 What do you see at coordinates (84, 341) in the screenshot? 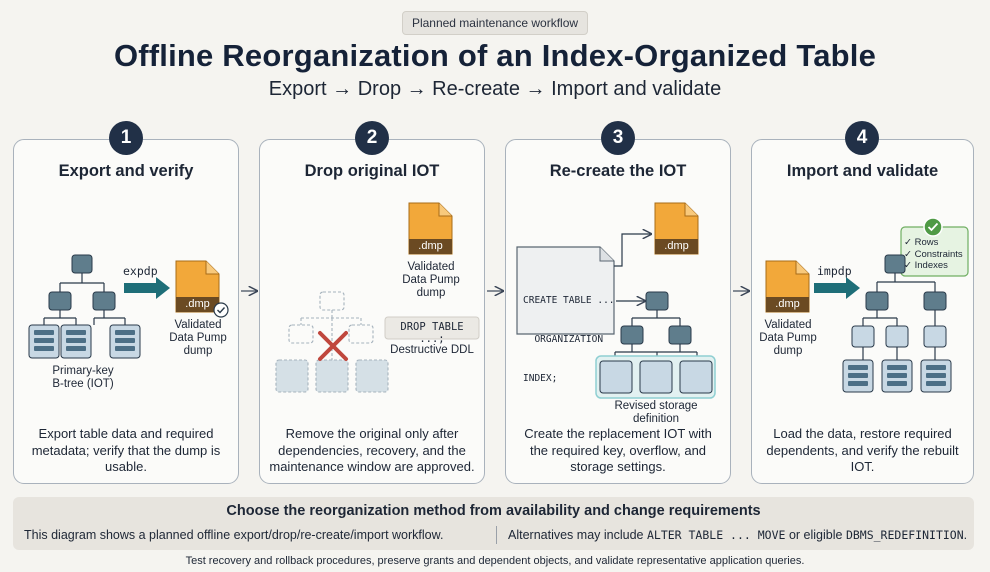
I see `leaf-blocks-icon` at bounding box center [84, 341].